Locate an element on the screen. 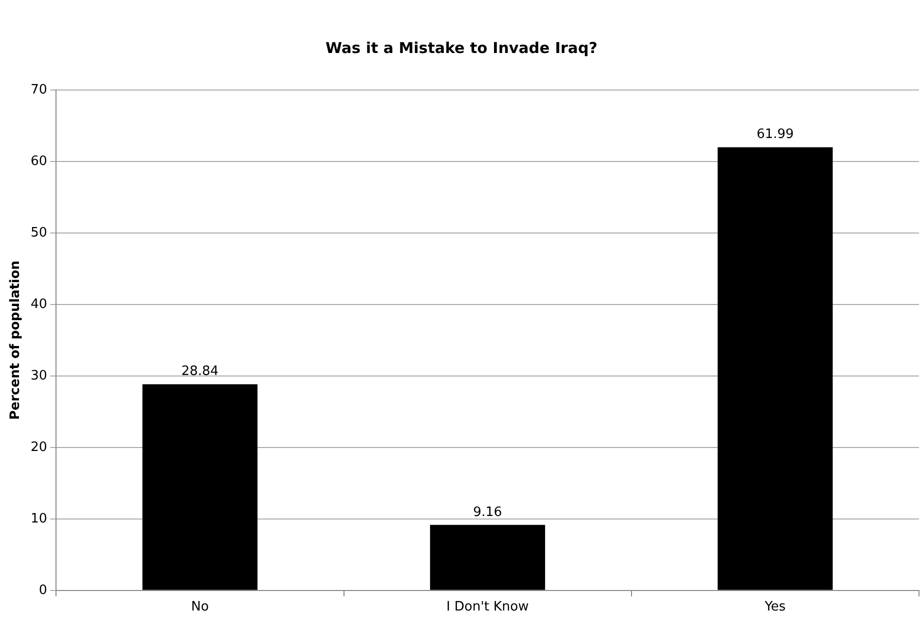 The image size is (921, 622). y-tick-label: 40 is located at coordinates (39, 304).